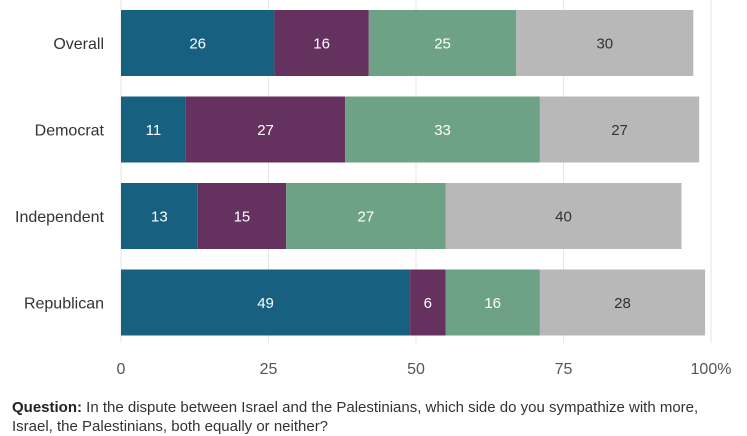  I want to click on data-label-independent-segment-3: 40, so click(563, 217).